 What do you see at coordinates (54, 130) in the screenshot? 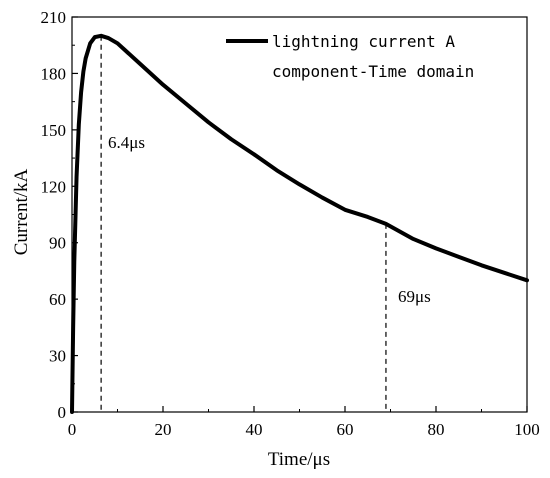
I see `y-tick-label: 150` at bounding box center [54, 130].